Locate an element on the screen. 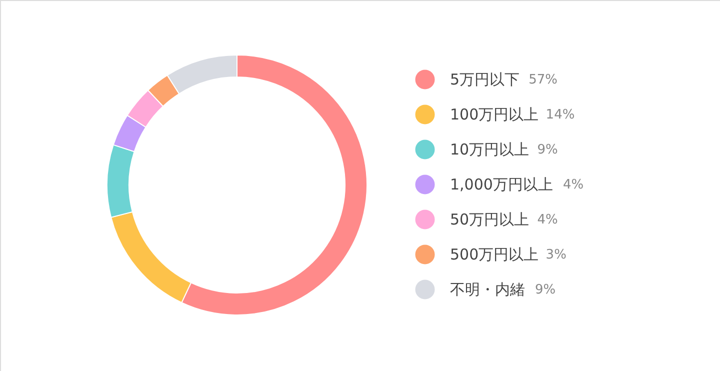 Image resolution: width=720 pixels, height=371 pixels. legend-label: 不明・内緒 is located at coordinates (487, 289).